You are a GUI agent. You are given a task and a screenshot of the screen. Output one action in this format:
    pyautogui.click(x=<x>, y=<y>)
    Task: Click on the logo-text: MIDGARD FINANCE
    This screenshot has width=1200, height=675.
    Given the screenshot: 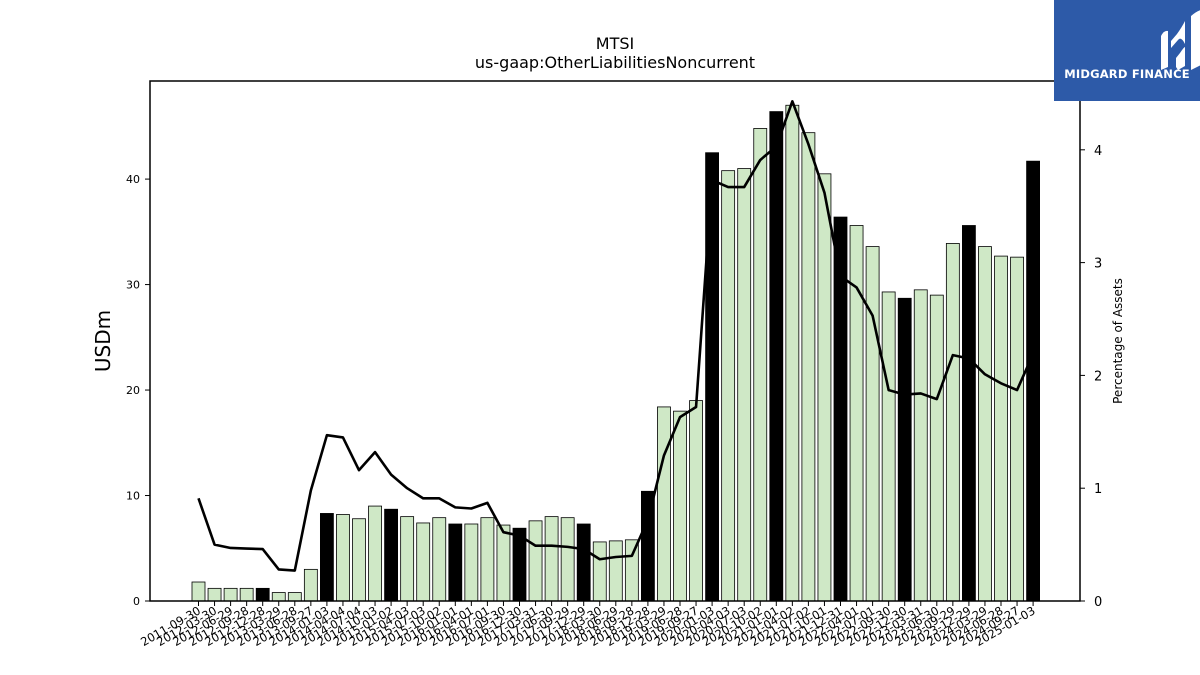 What is the action you would take?
    pyautogui.click(x=1127, y=74)
    